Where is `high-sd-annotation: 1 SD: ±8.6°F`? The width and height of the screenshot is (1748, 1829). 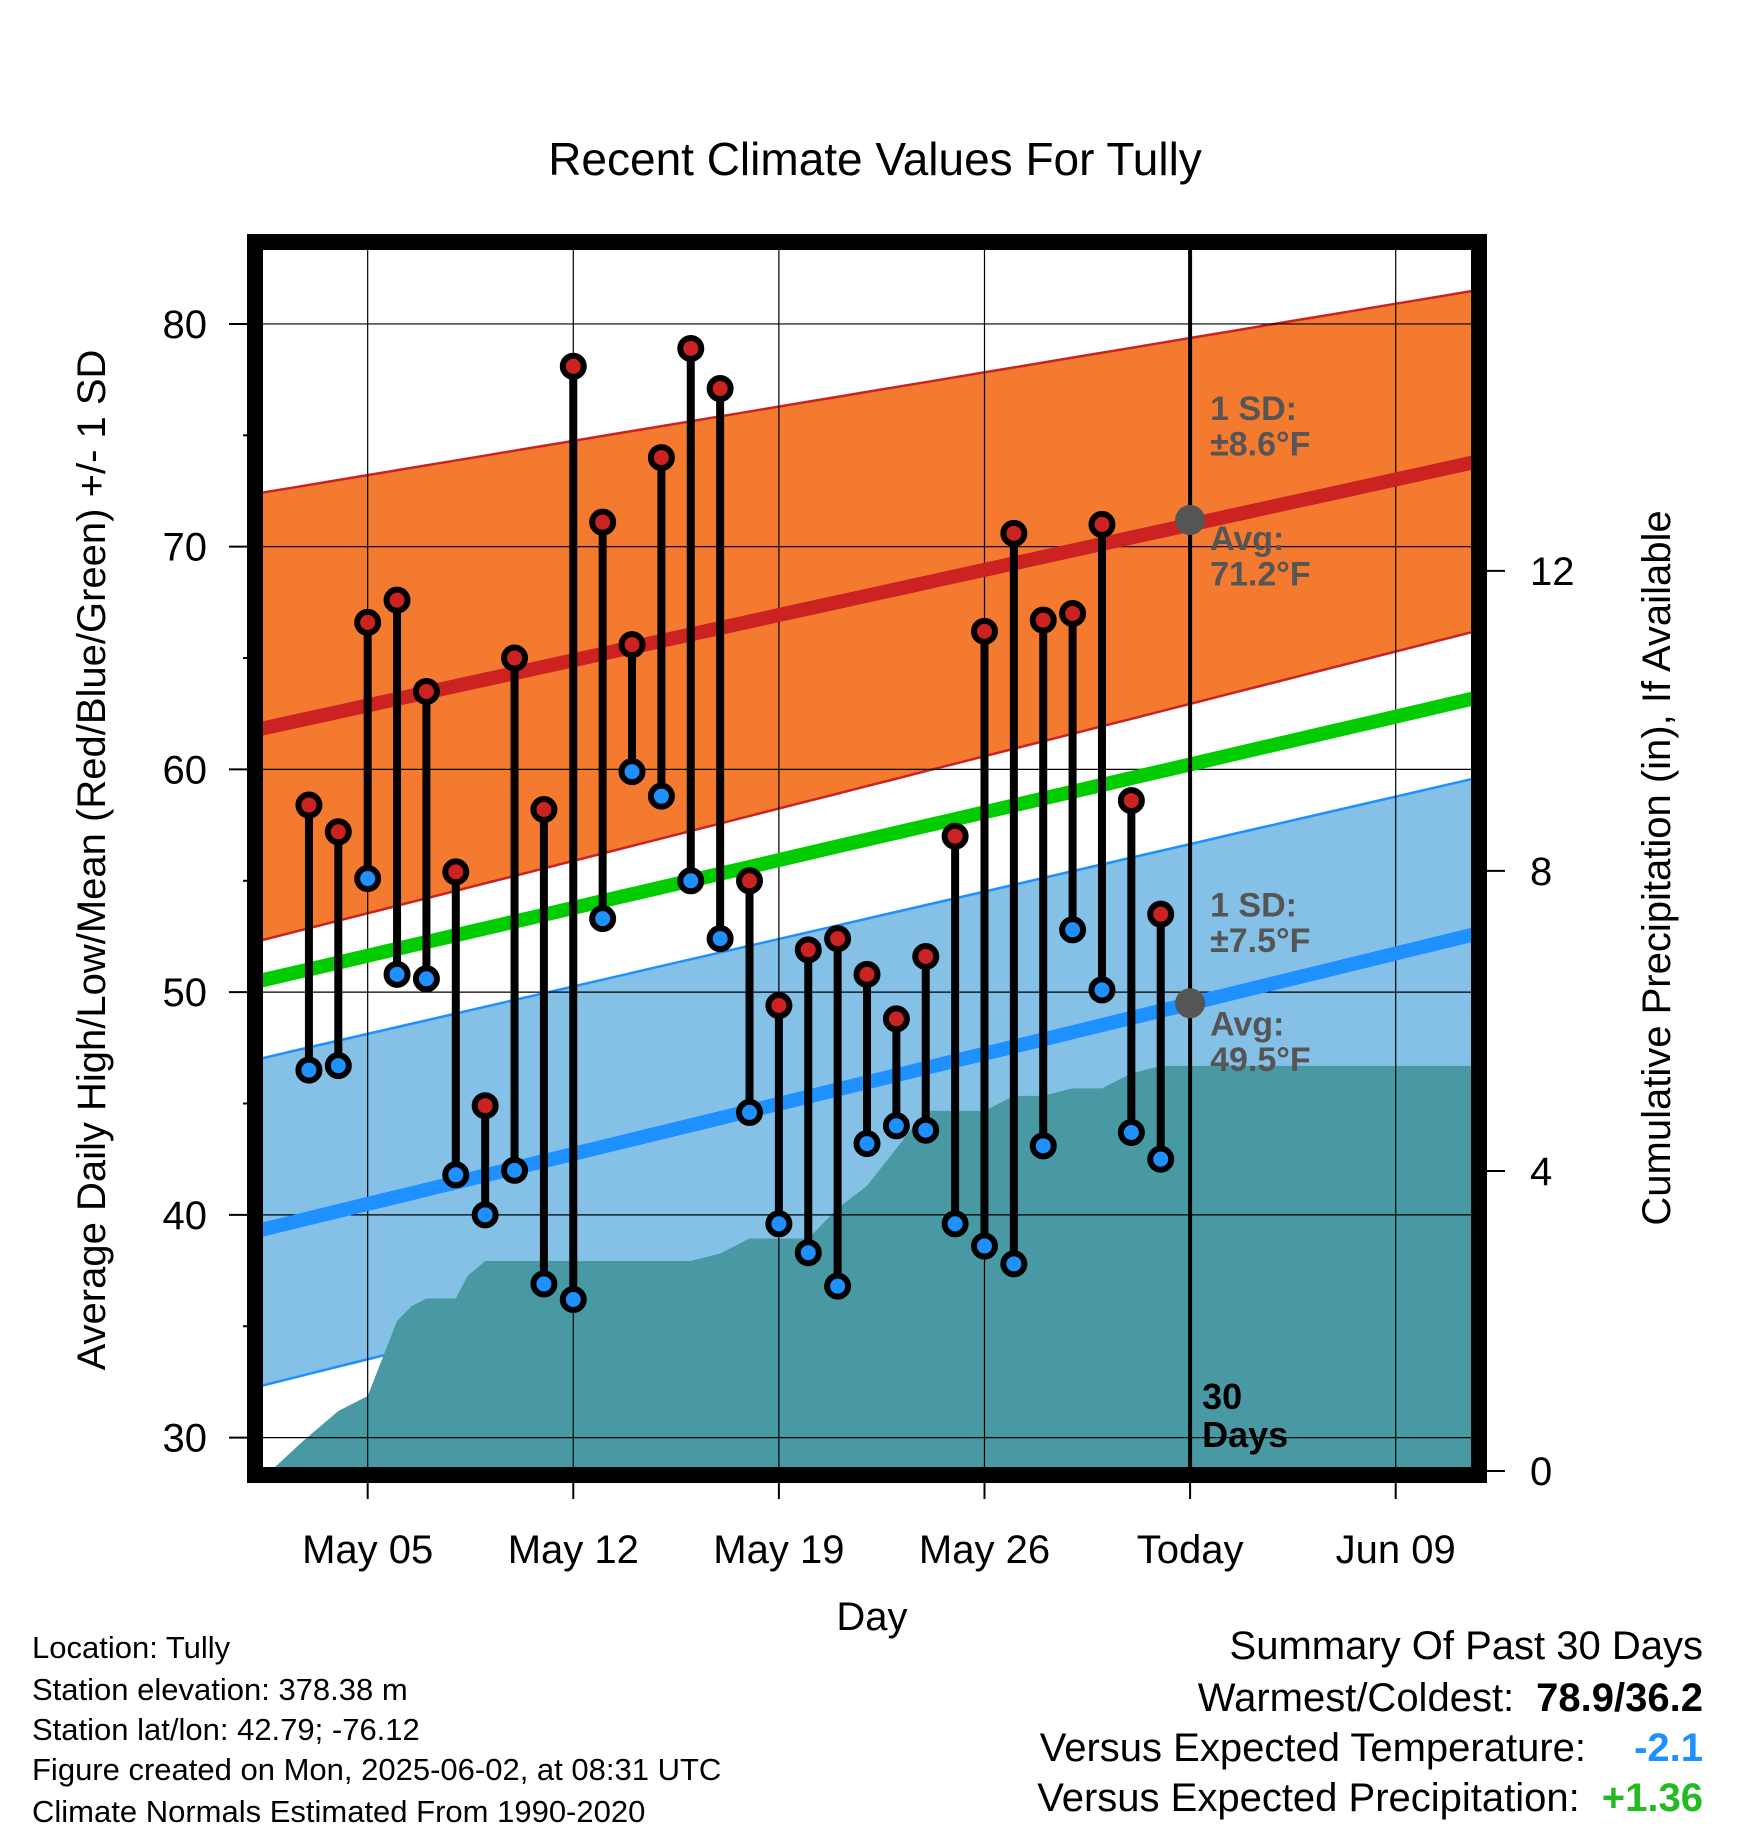 high-sd-annotation: 1 SD: ±8.6°F is located at coordinates (1260, 427).